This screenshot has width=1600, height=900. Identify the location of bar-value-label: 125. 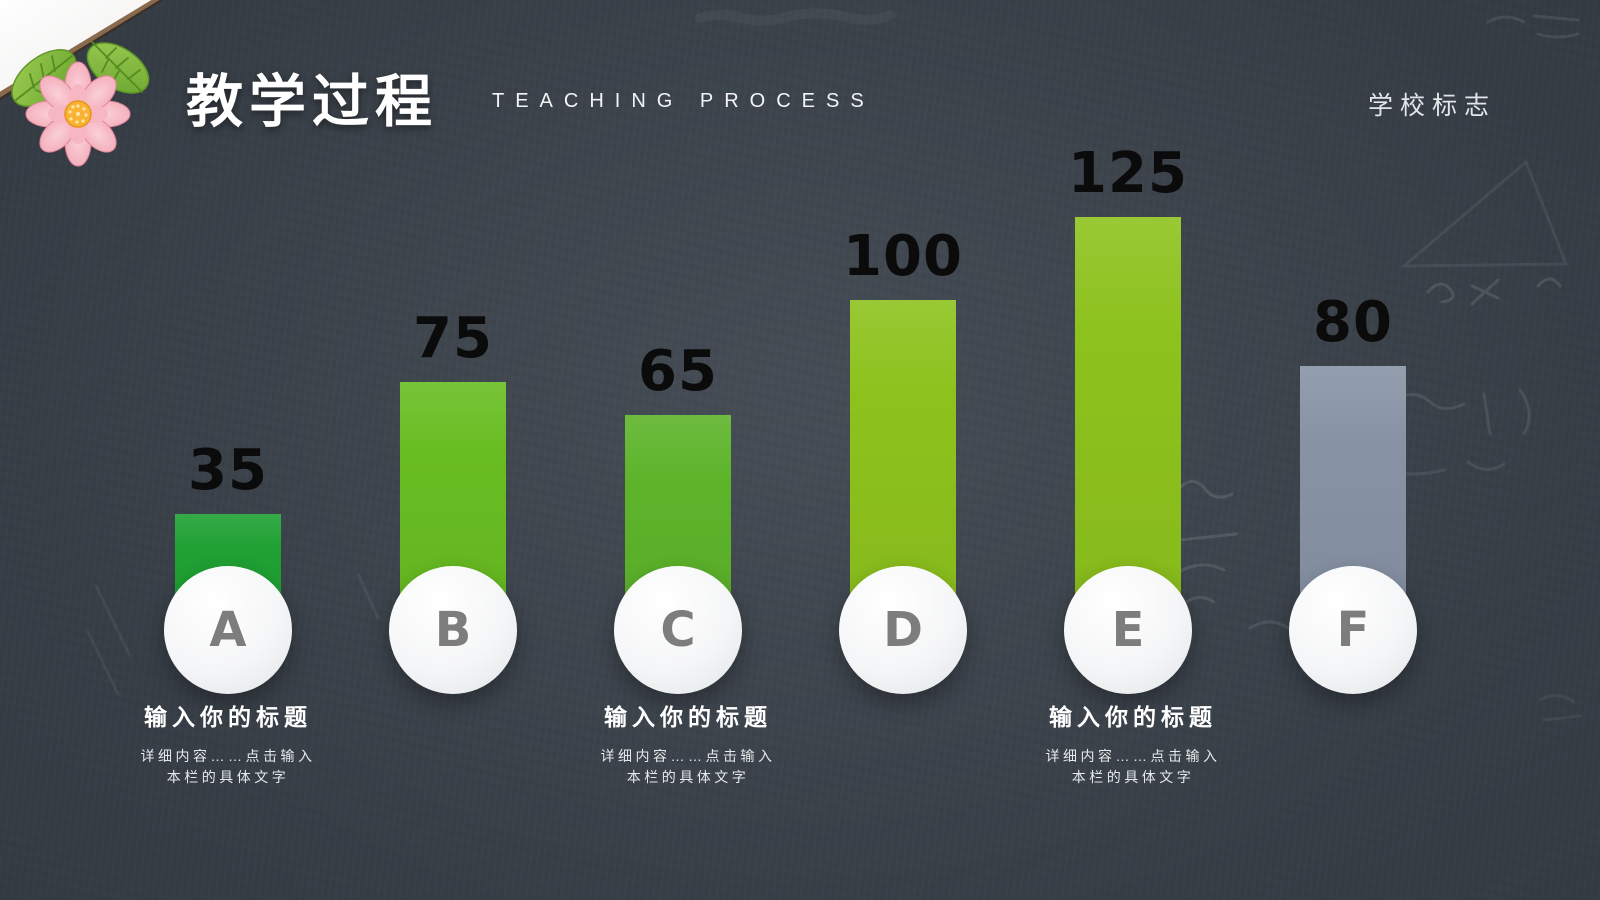
(1128, 173).